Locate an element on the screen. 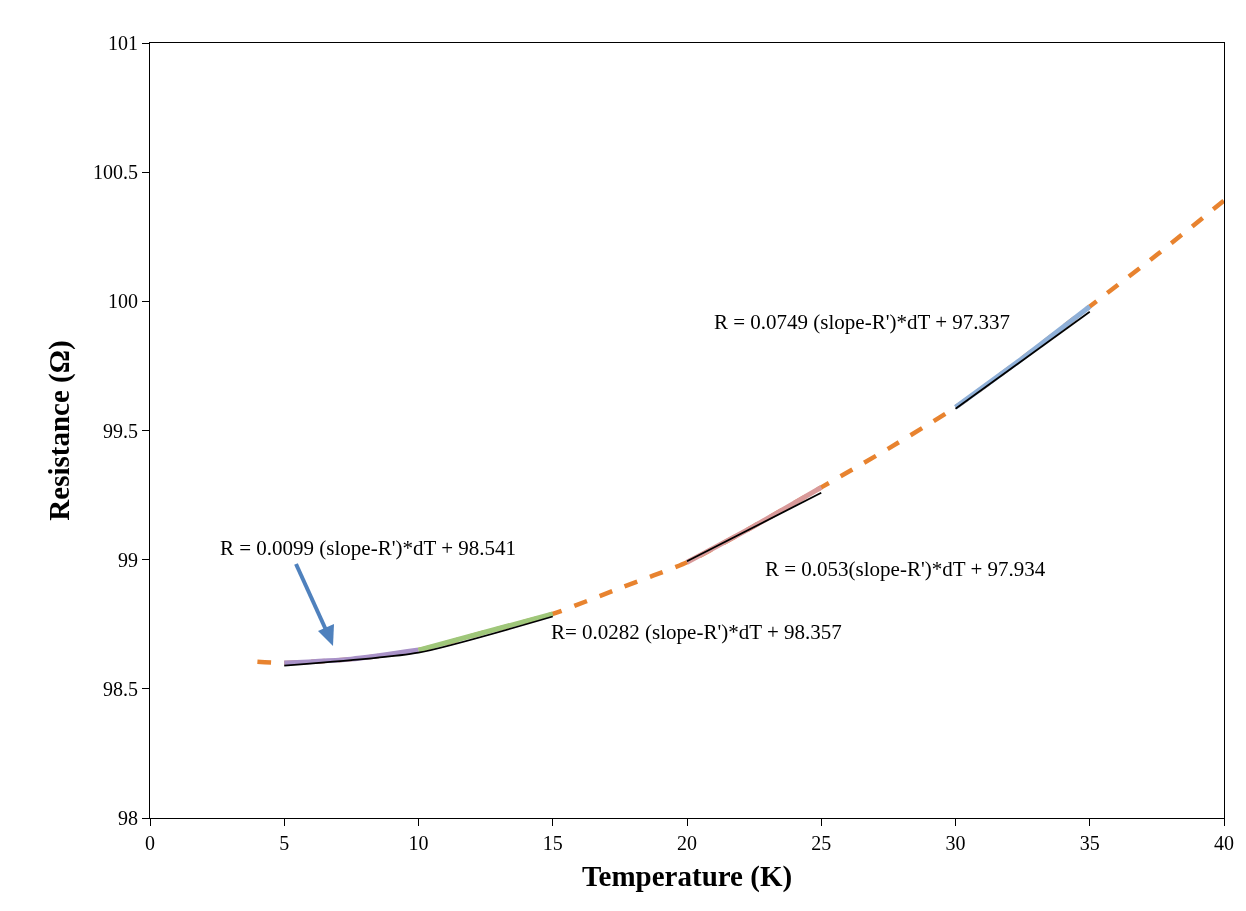 Image resolution: width=1246 pixels, height=911 pixels. y-tick-label: 98.5 is located at coordinates (120, 688).